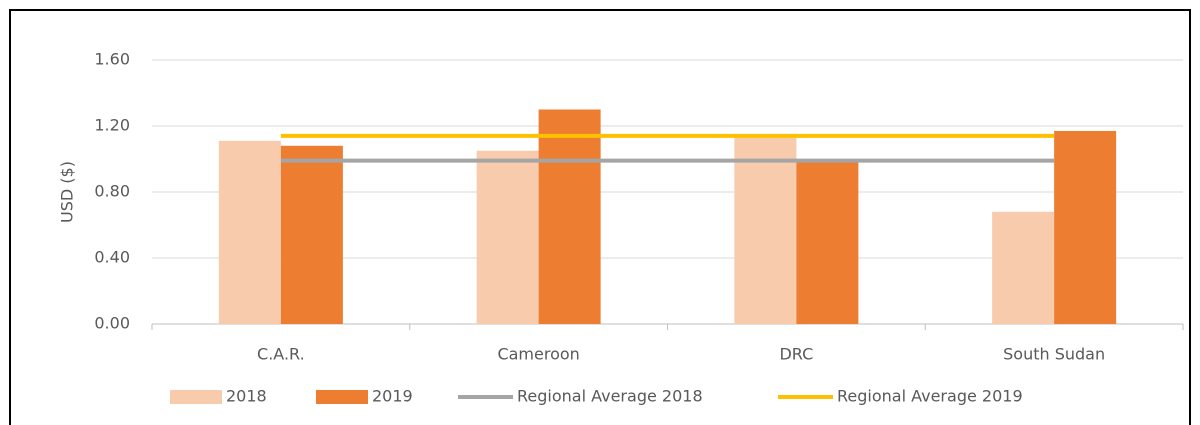 This screenshot has height=425, width=1200. Describe the element at coordinates (112, 59) in the screenshot. I see `y-tick-label: 1.60` at that location.